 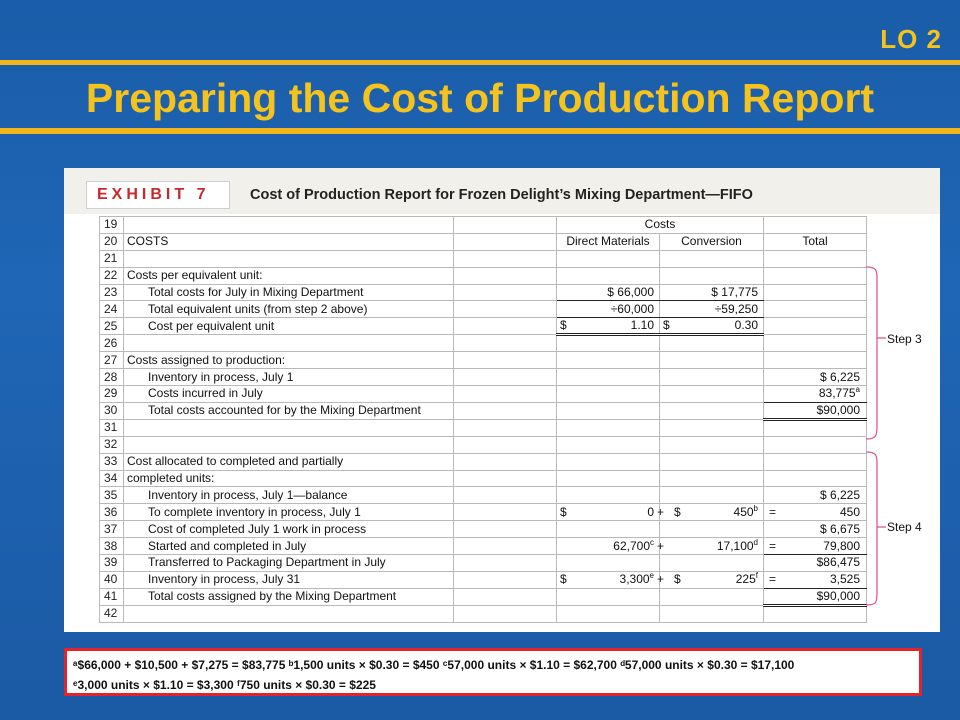 I want to click on direct-materials-cell: $ 66,000, so click(x=608, y=292).